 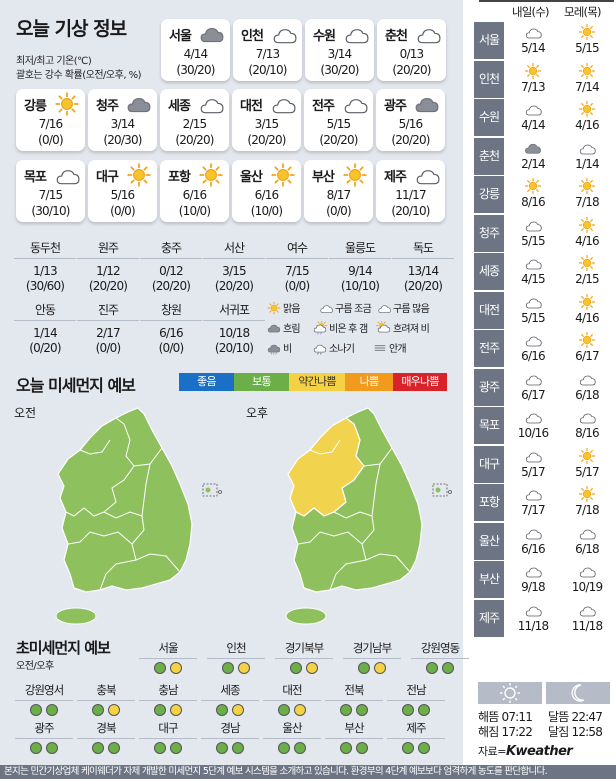 What do you see at coordinates (525, 751) in the screenshot?
I see `source-credit: 자료=Kweather` at bounding box center [525, 751].